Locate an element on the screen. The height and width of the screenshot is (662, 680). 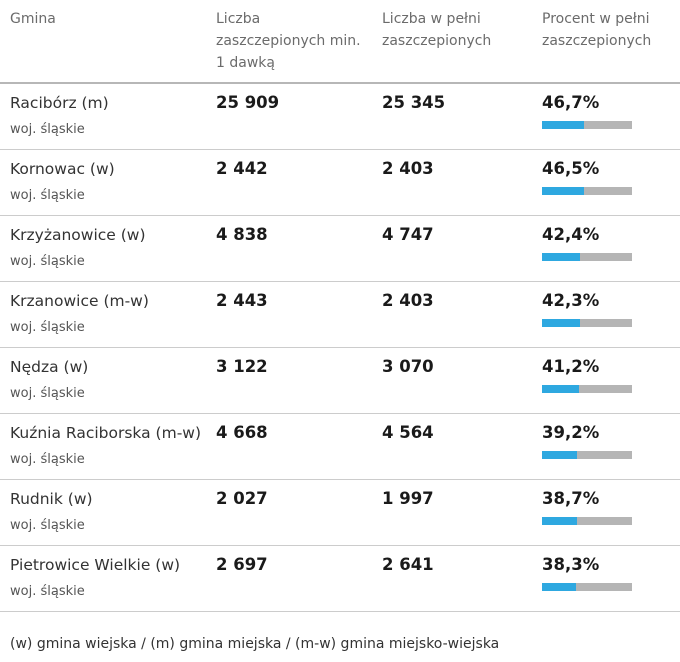
dose1-value: 4 668 is located at coordinates (242, 432).